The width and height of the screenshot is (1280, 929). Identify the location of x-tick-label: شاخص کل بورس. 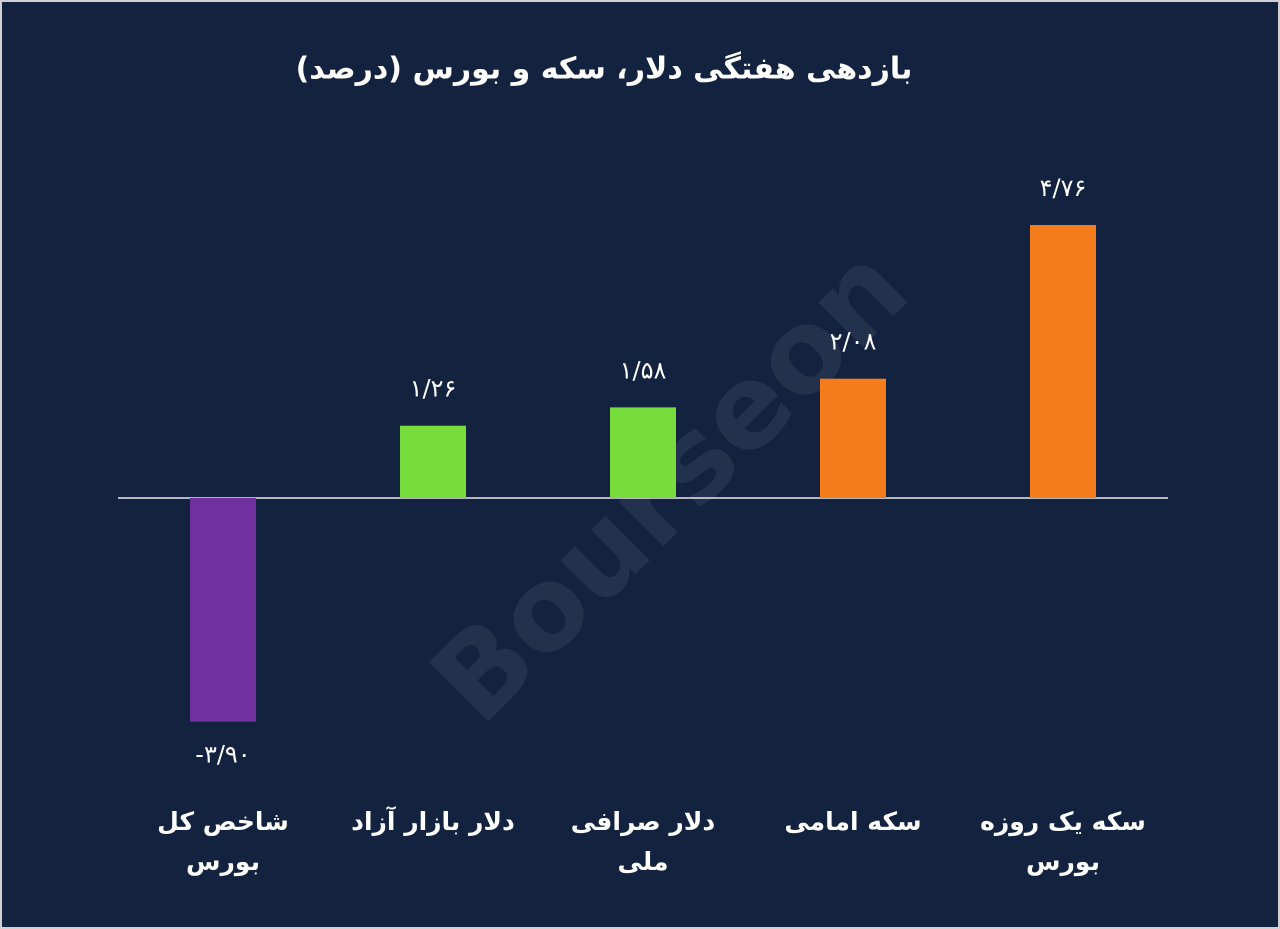
(223, 841).